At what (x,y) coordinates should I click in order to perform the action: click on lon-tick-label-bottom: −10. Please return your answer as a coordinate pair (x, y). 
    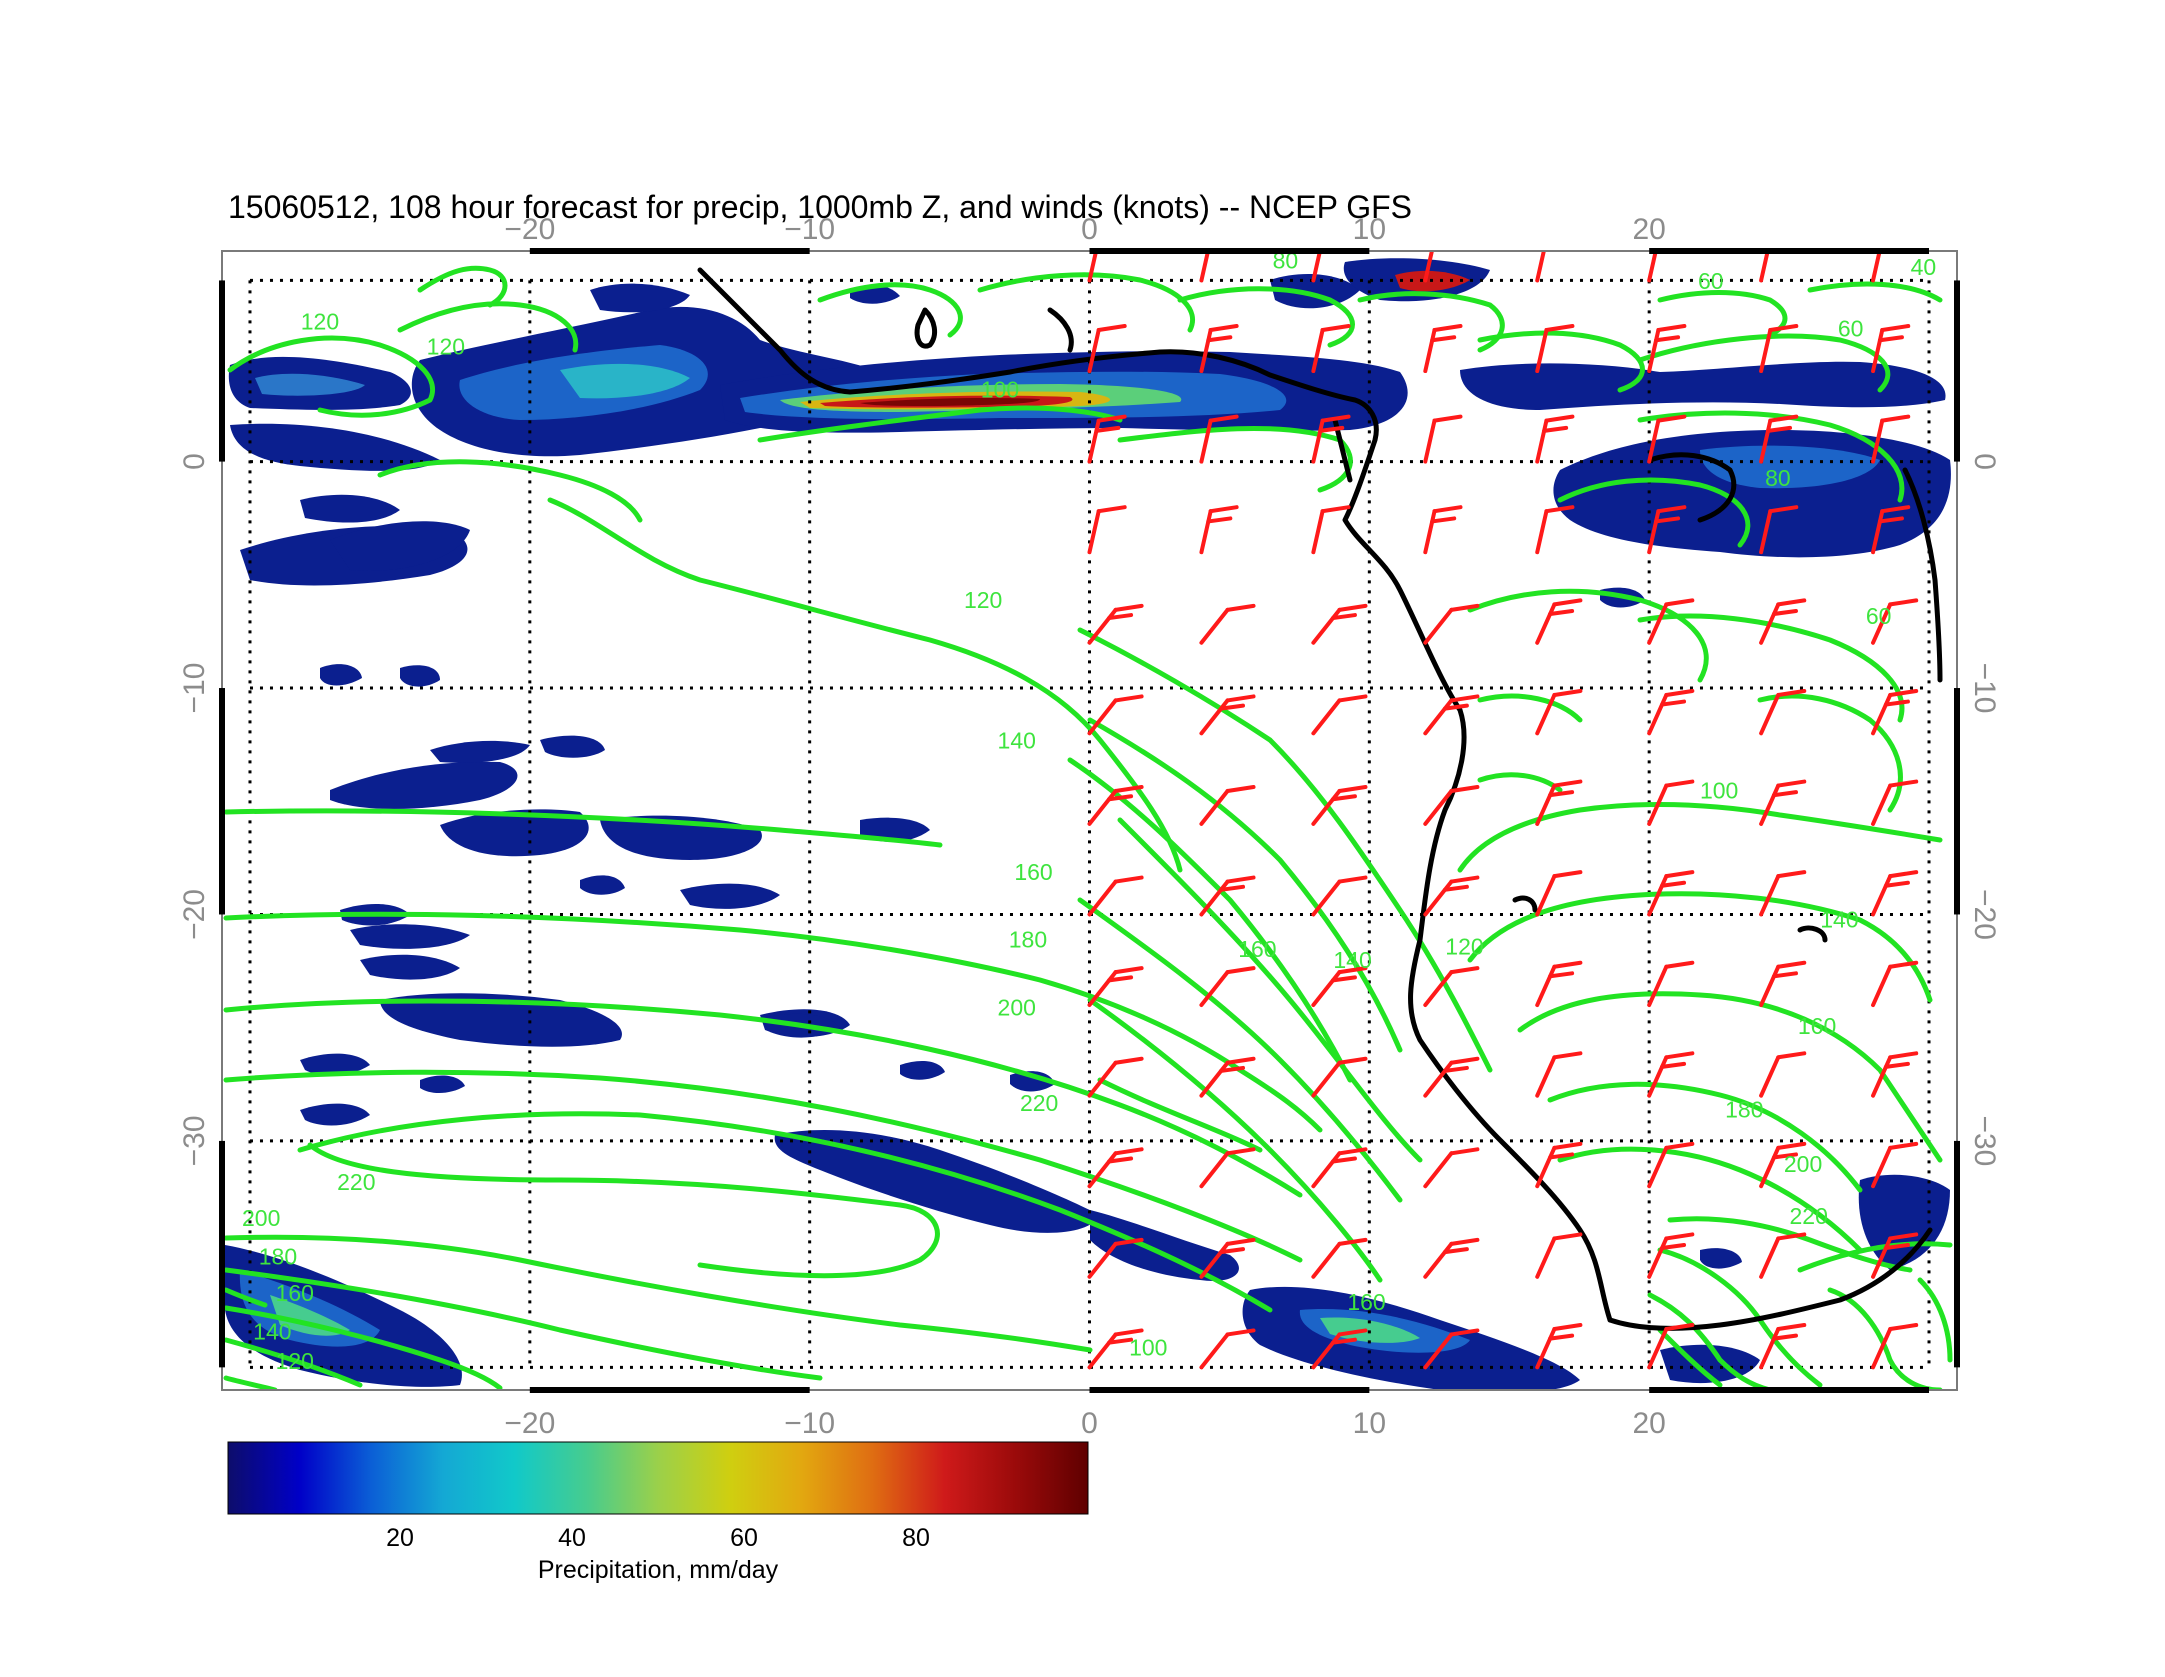
    Looking at the image, I should click on (809, 1423).